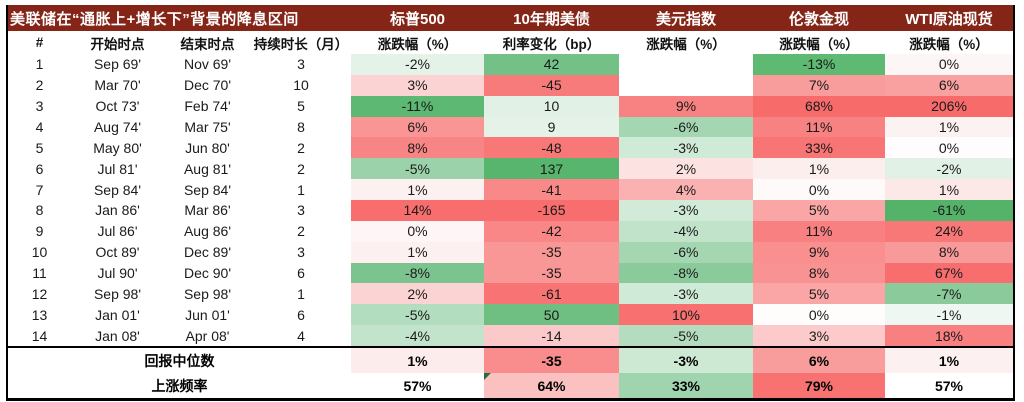 The height and width of the screenshot is (402, 1024). What do you see at coordinates (551, 127) in the screenshot?
I see `cell-ust10y: 9` at bounding box center [551, 127].